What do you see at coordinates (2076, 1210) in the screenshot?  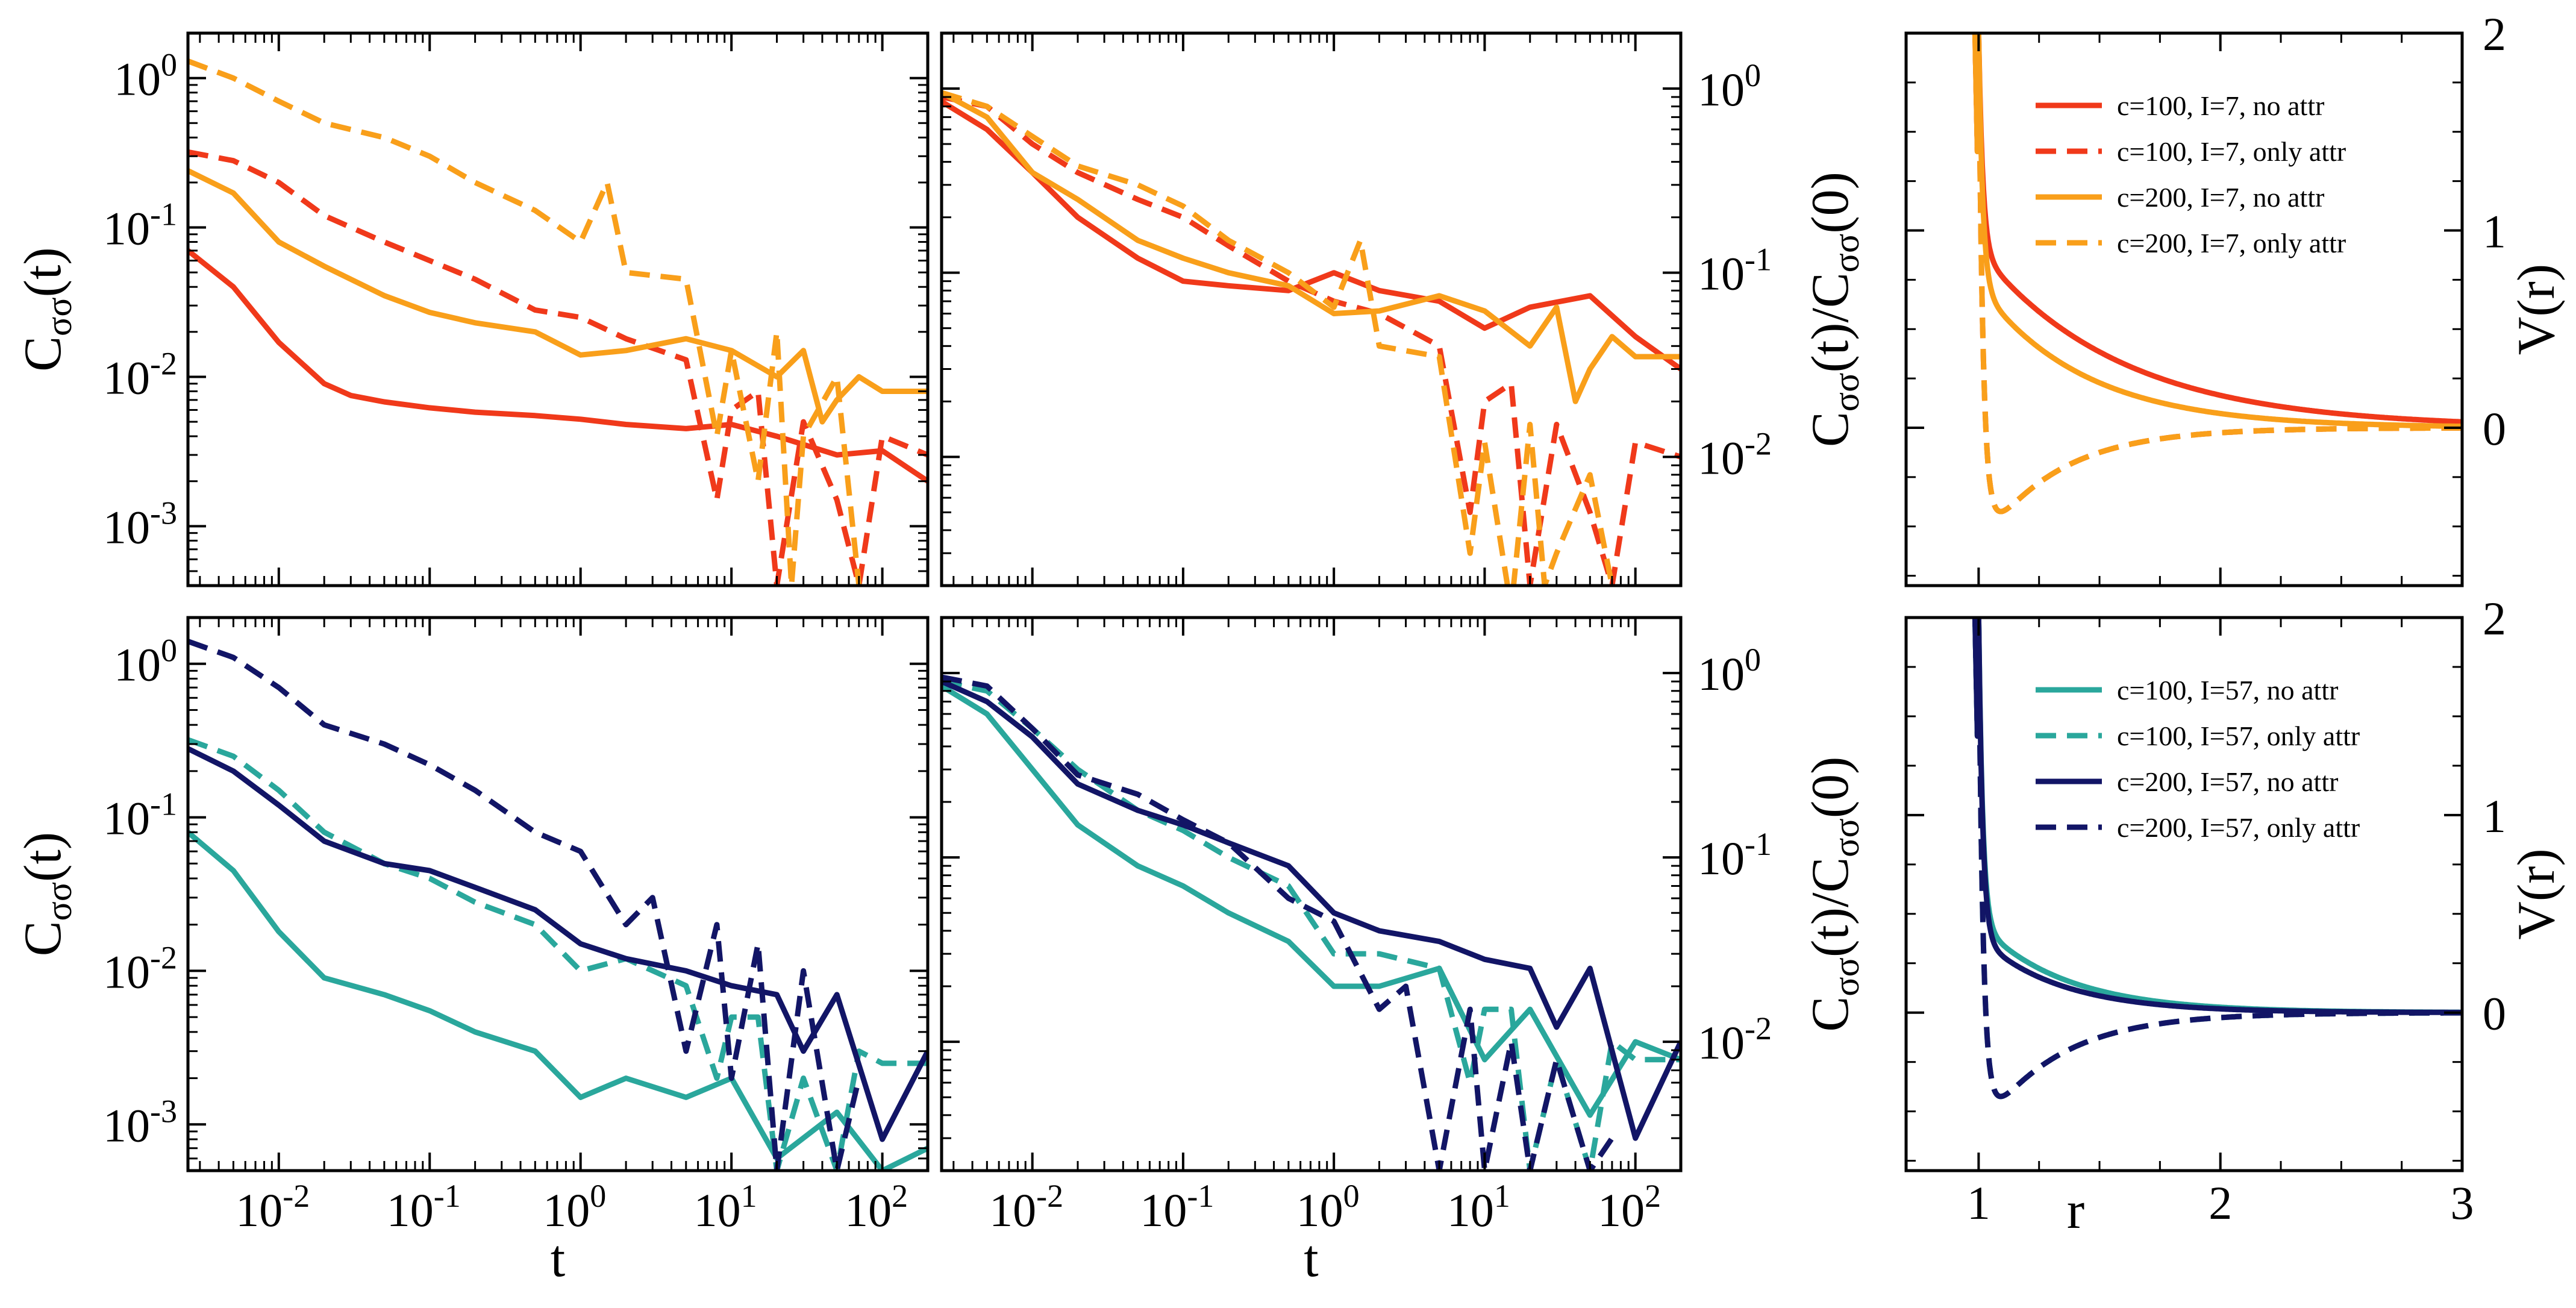 I see `x-axis-label: r` at bounding box center [2076, 1210].